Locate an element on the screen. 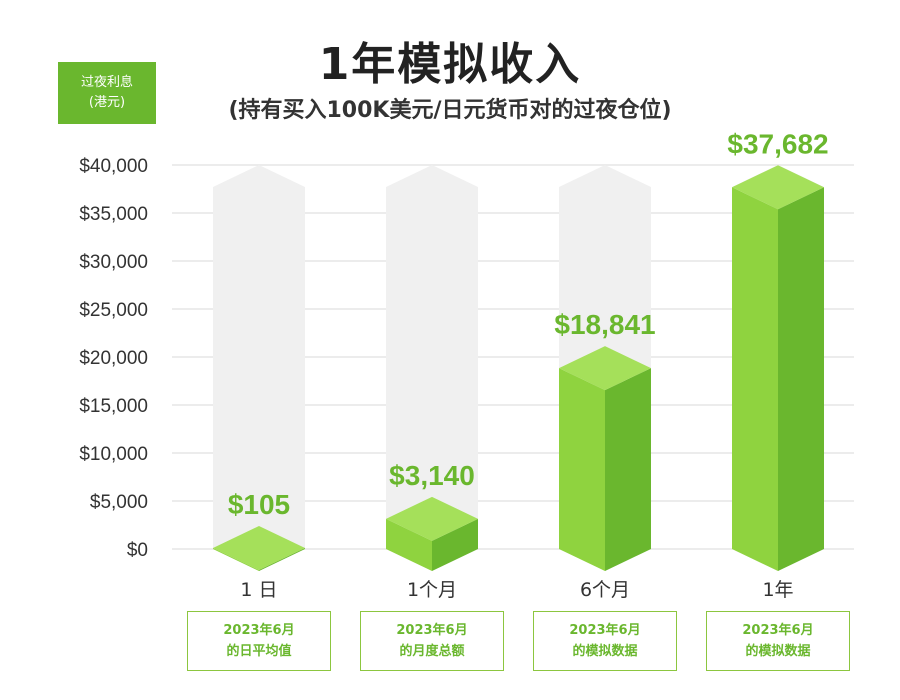 Image resolution: width=900 pixels, height=700 pixels. note-1-line2: 的日平均值 is located at coordinates (259, 651).